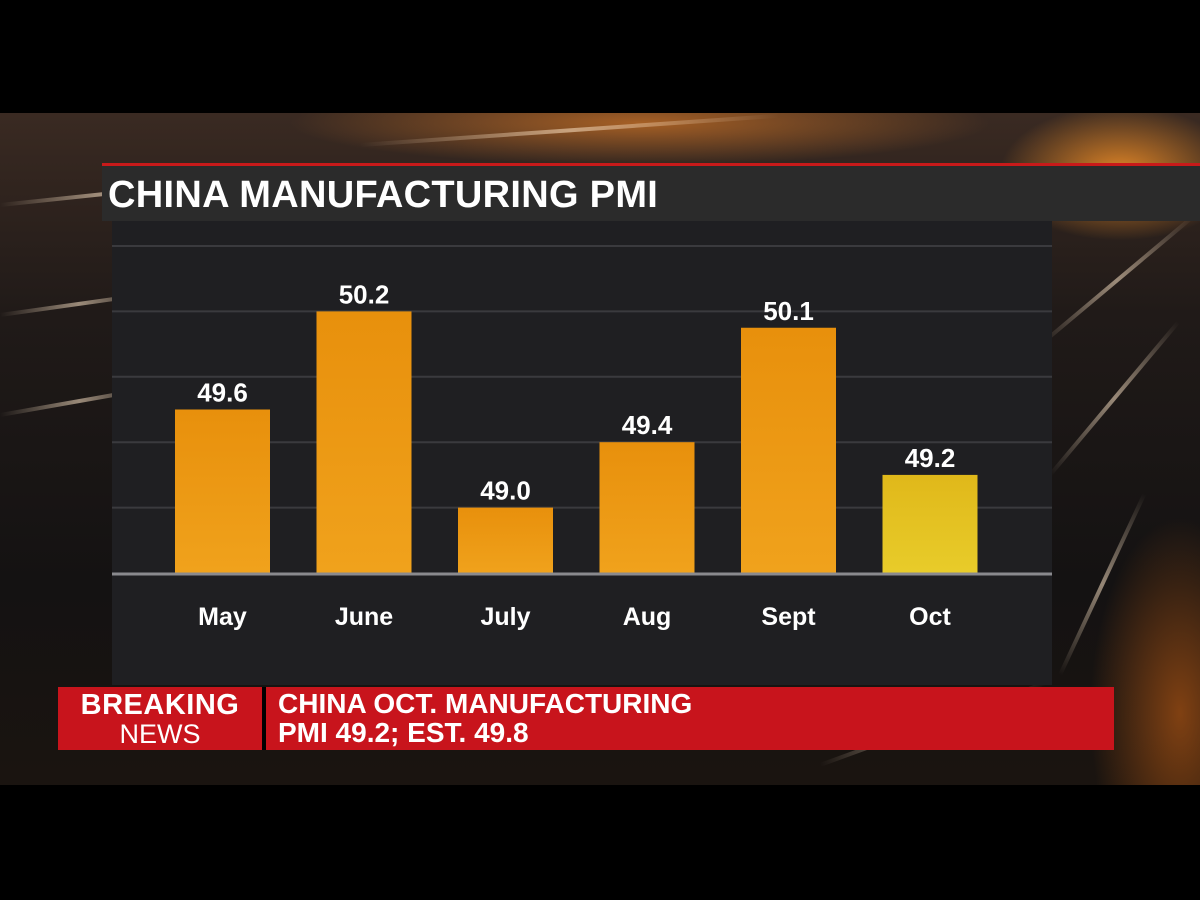 The image size is (1200, 900). I want to click on bar-may, so click(222, 491).